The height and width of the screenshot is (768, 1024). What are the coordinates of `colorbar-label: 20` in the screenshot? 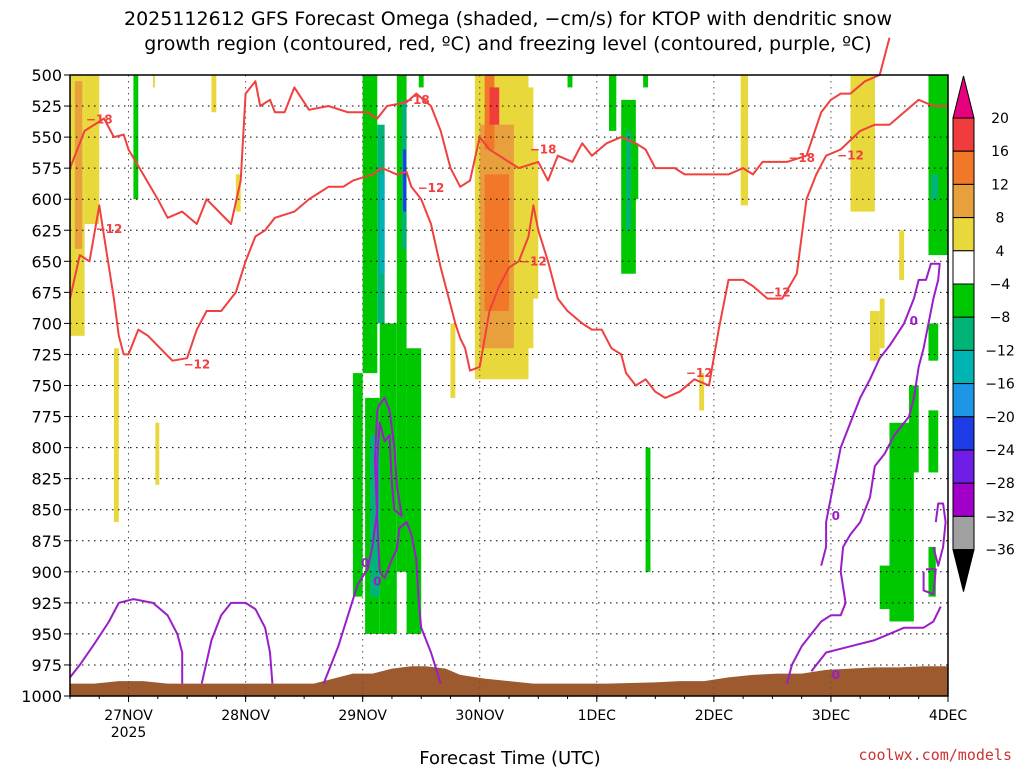 It's located at (1000, 119).